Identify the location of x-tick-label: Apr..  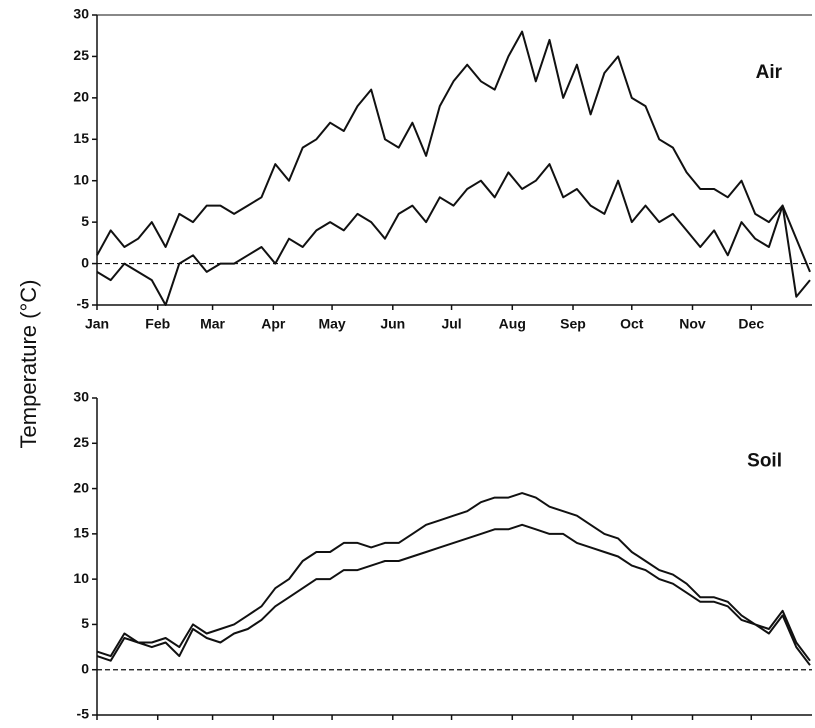
(273, 727).